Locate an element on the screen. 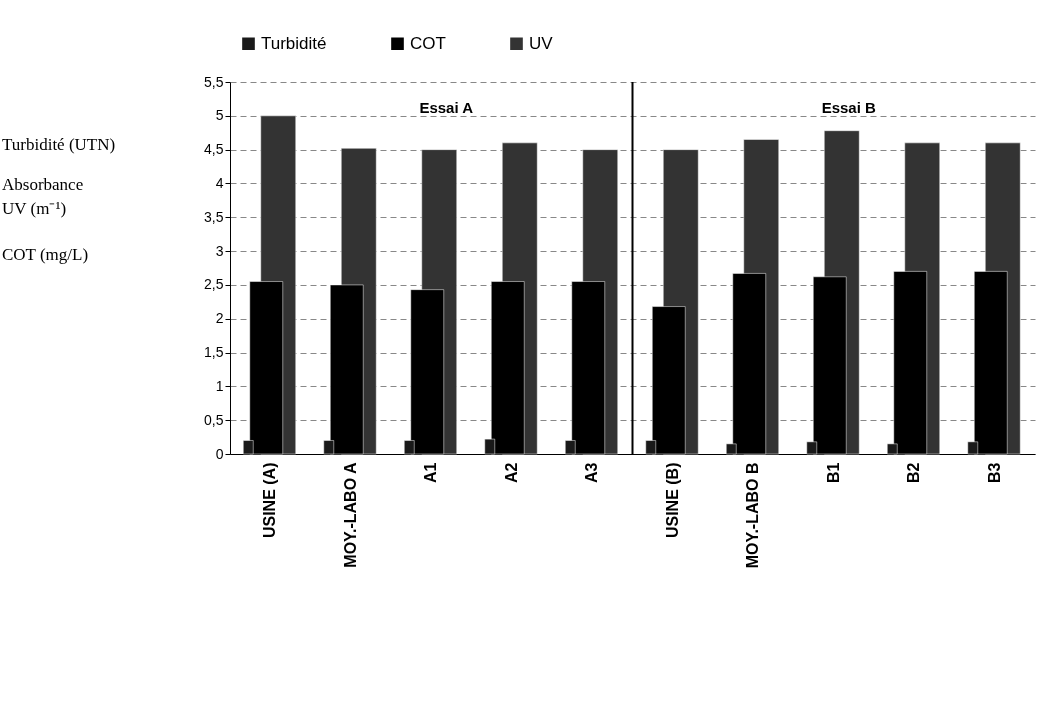 This screenshot has height=708, width=1053. x-tick-label: A3 is located at coordinates (592, 472).